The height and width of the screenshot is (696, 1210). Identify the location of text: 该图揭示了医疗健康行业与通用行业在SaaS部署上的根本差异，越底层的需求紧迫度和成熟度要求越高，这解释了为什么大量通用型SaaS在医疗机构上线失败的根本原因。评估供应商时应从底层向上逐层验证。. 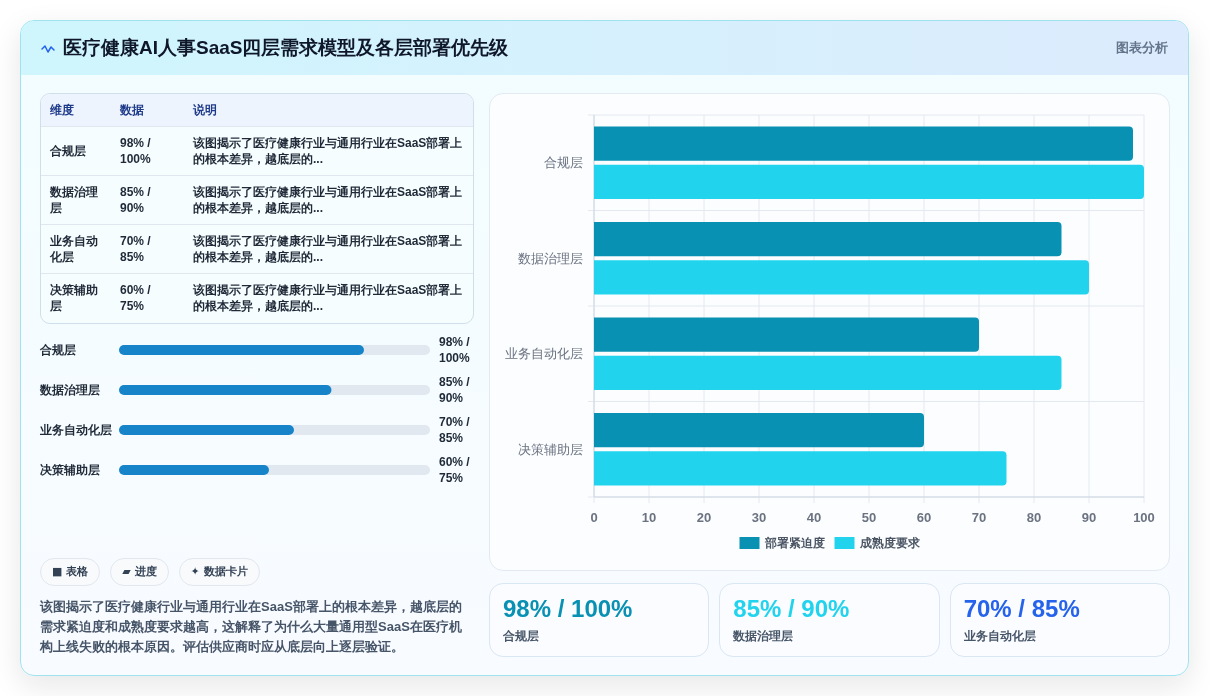
(251, 627).